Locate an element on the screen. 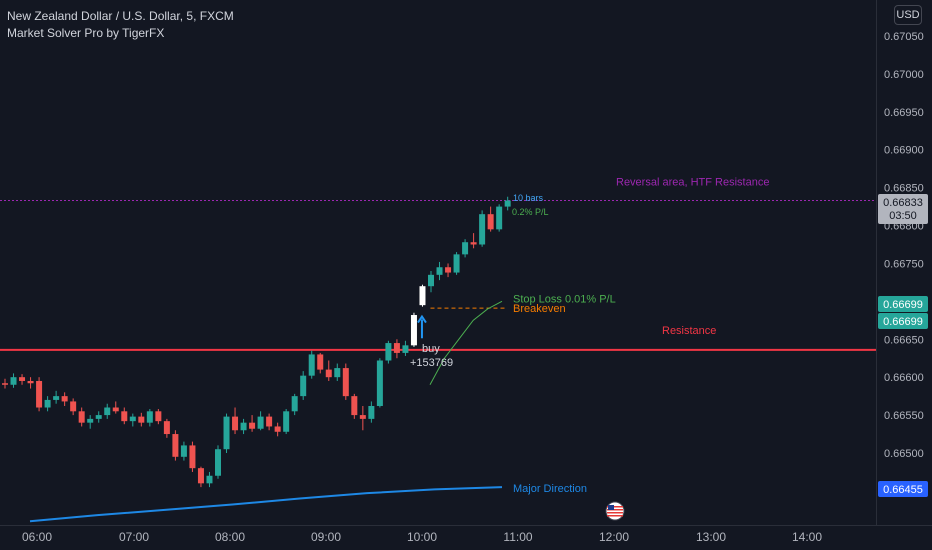 The height and width of the screenshot is (550, 932). time-tick-label: 11:00 is located at coordinates (517, 537).